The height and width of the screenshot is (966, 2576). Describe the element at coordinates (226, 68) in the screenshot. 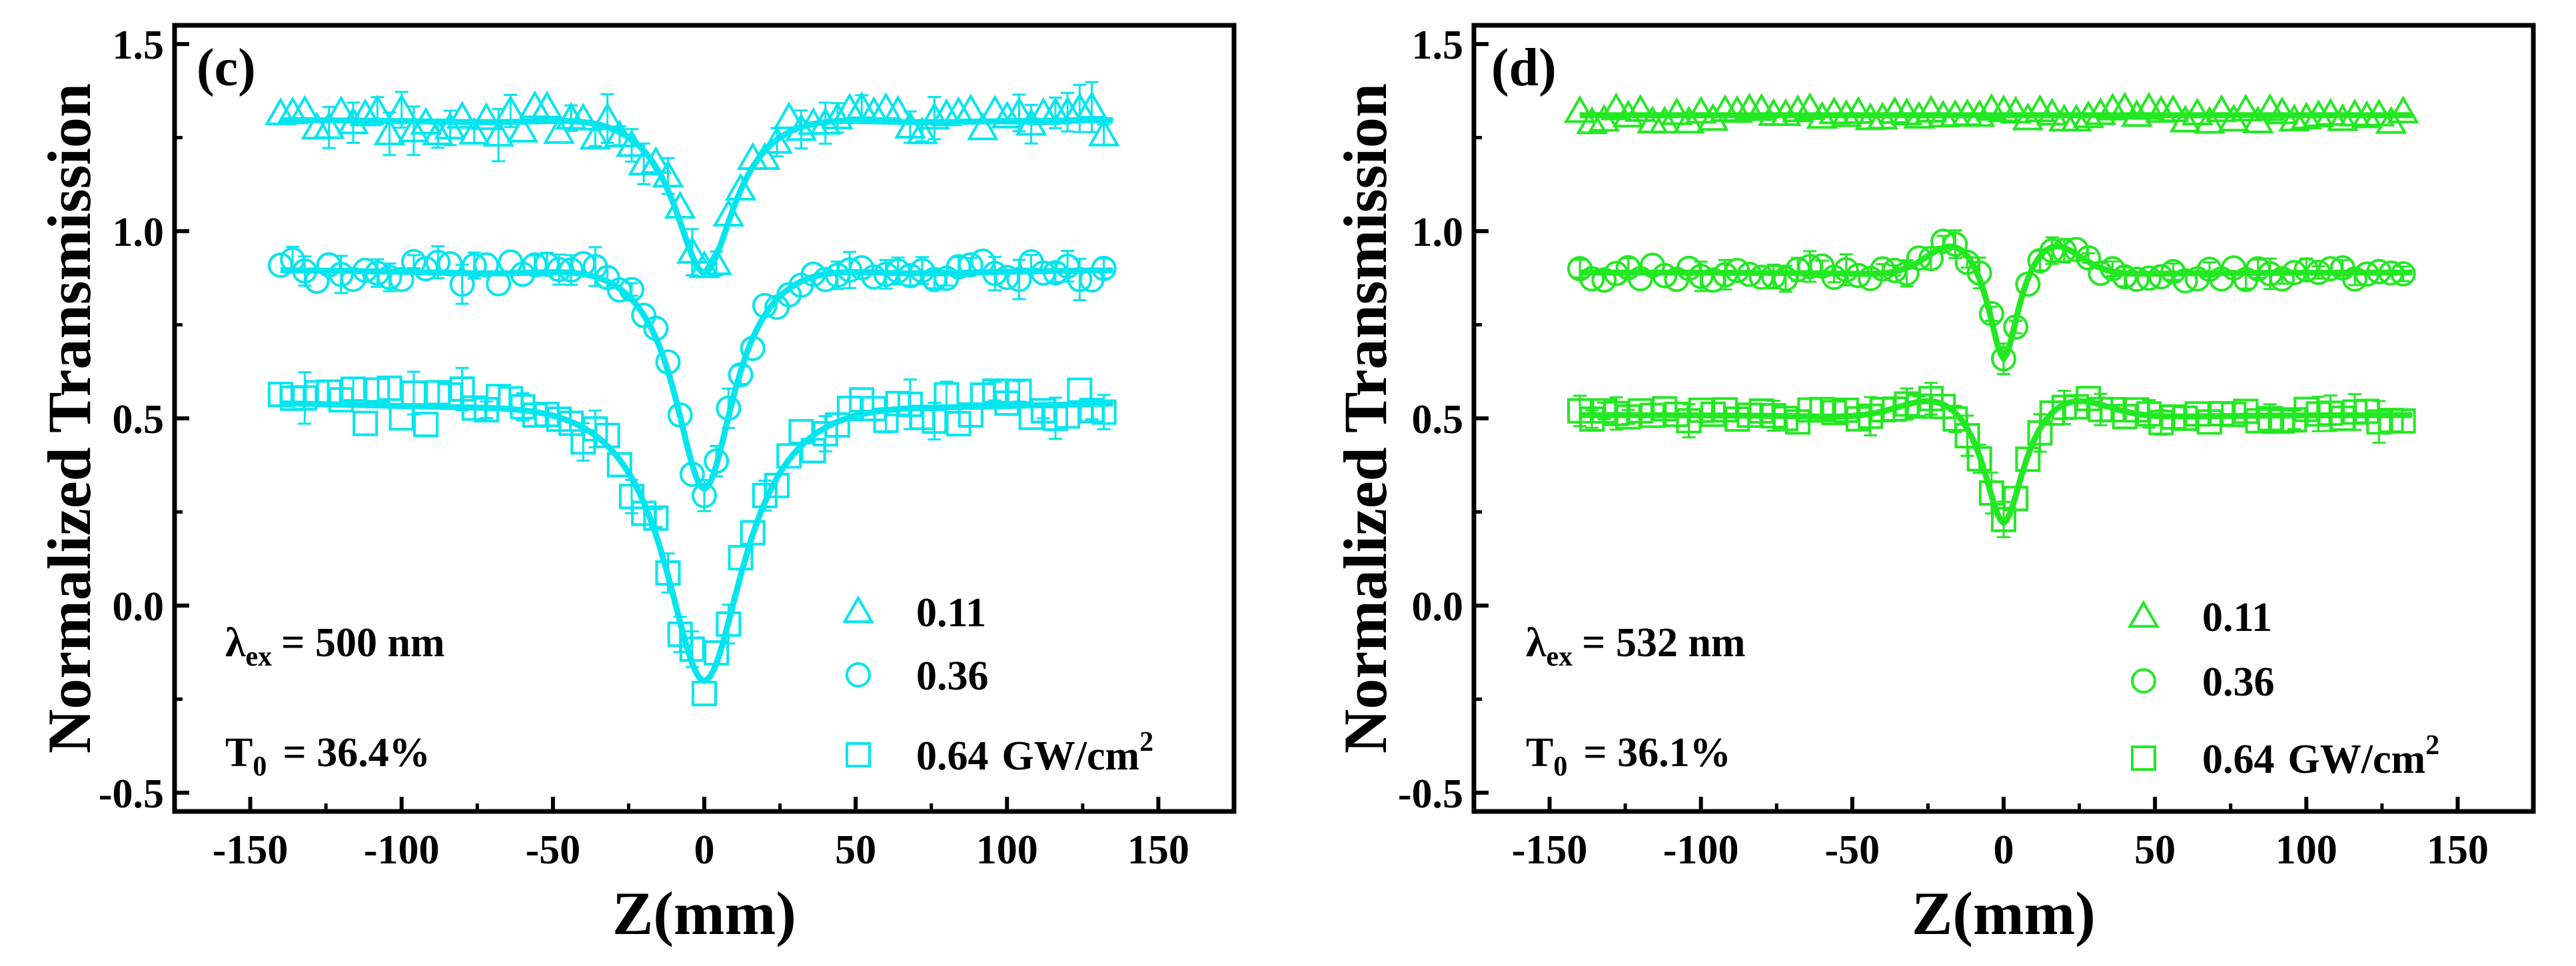

I see `panel-label-c: (c)` at that location.